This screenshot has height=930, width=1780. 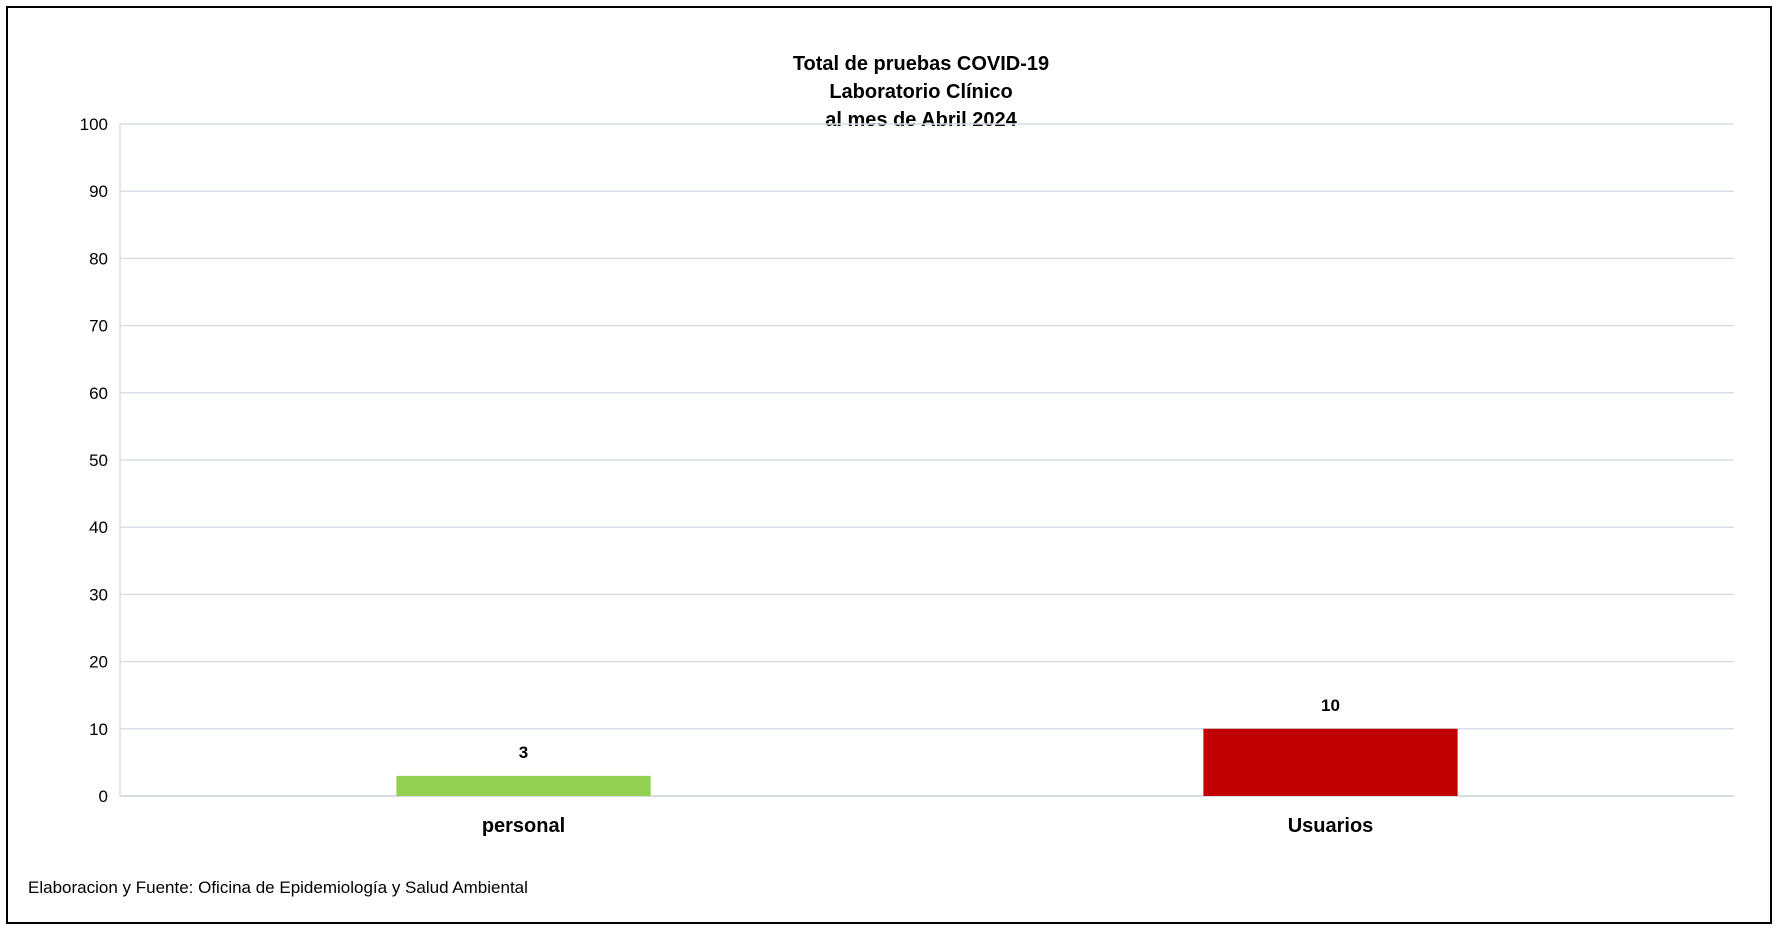 I want to click on data-label-Usuarios: 10, so click(x=1330, y=705).